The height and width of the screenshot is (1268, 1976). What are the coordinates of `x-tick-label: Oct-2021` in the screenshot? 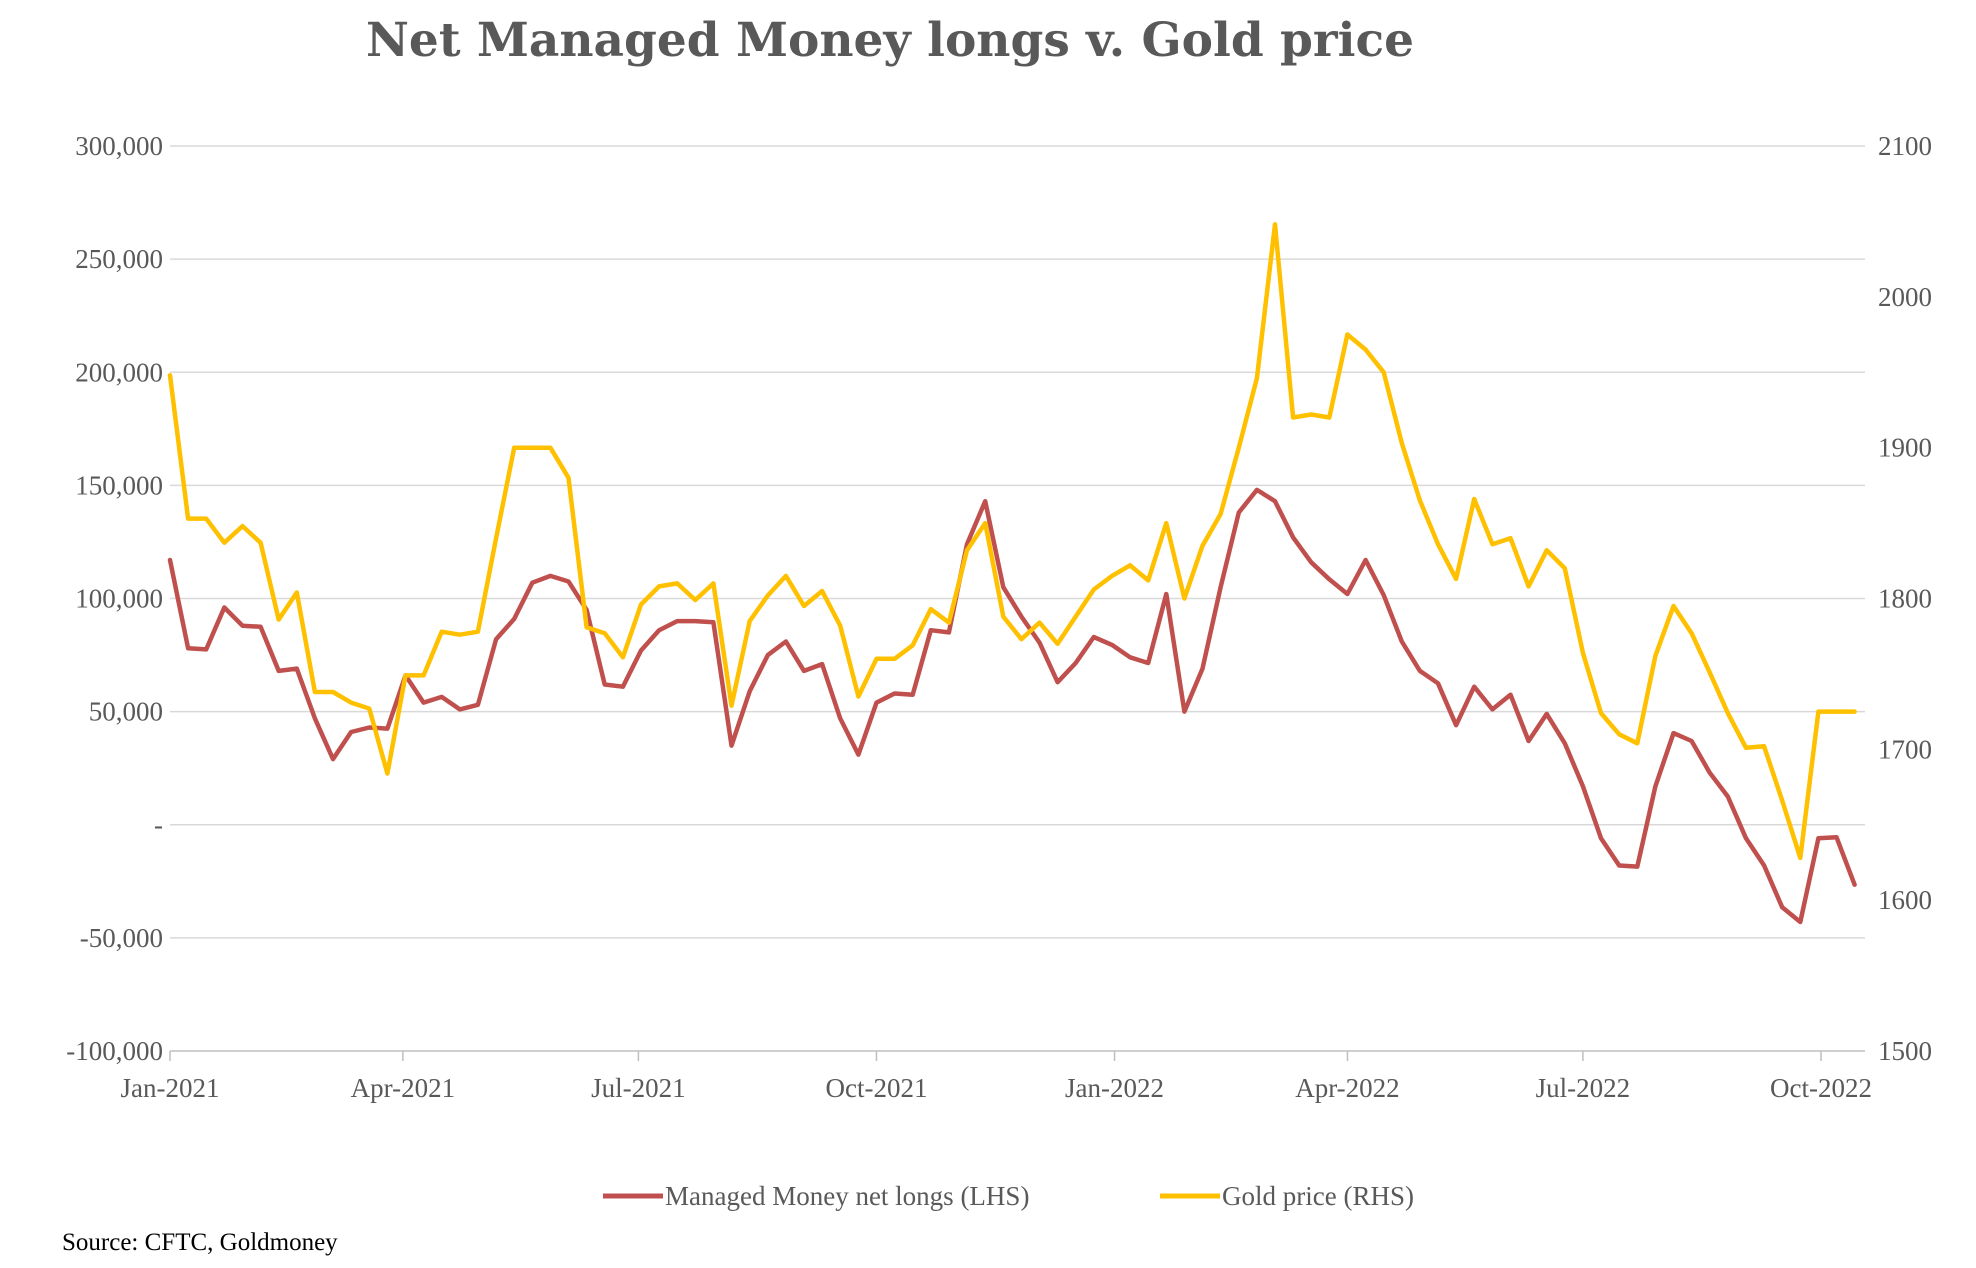 It's located at (876, 1088).